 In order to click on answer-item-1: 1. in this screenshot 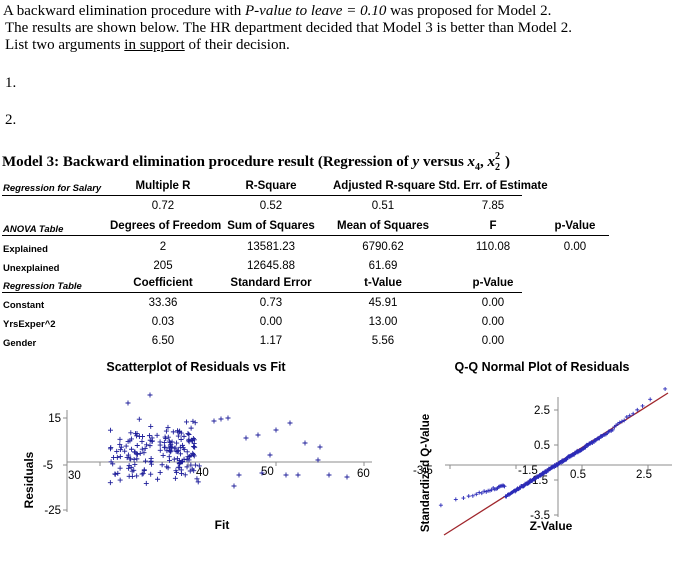, I will do `click(11, 83)`.